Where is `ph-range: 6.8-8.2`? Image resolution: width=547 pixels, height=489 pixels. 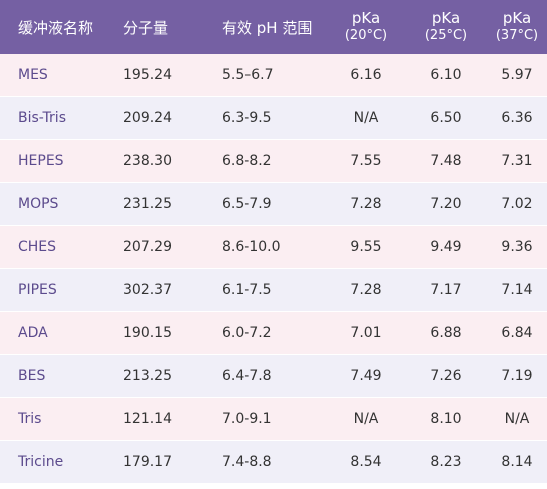
ph-range: 6.8-8.2 is located at coordinates (247, 161).